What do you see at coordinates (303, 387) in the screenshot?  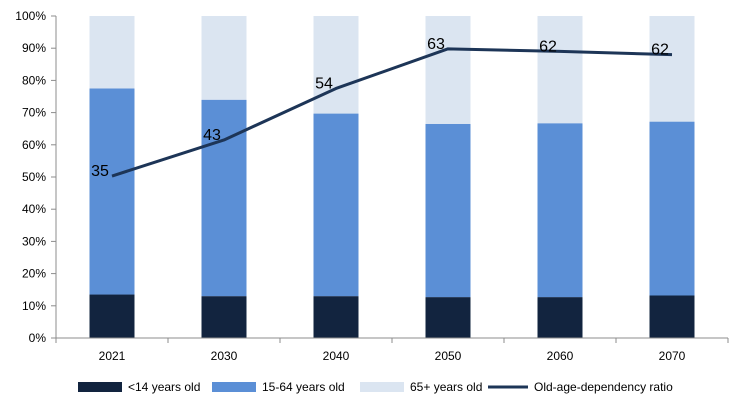 I see `legend-label-1: 15-64 years old` at bounding box center [303, 387].